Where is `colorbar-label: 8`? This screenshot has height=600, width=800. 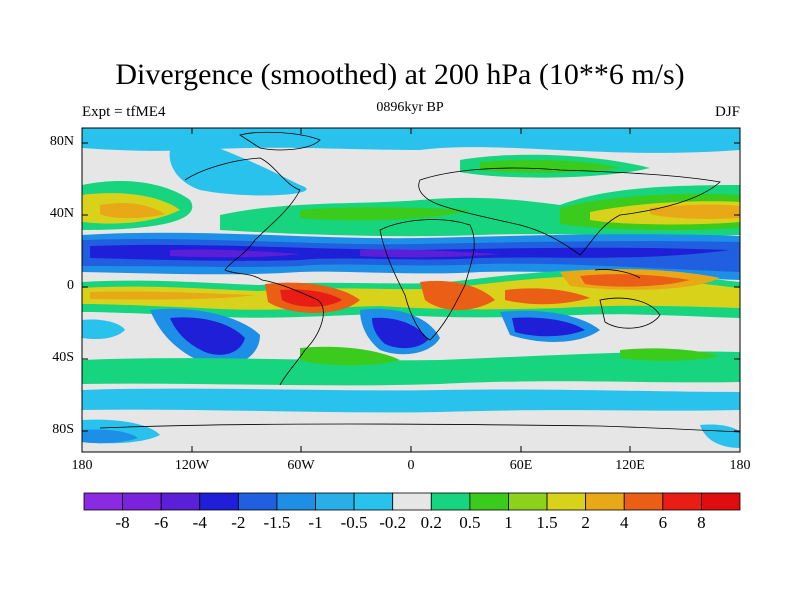
colorbar-label: 8 is located at coordinates (701, 522).